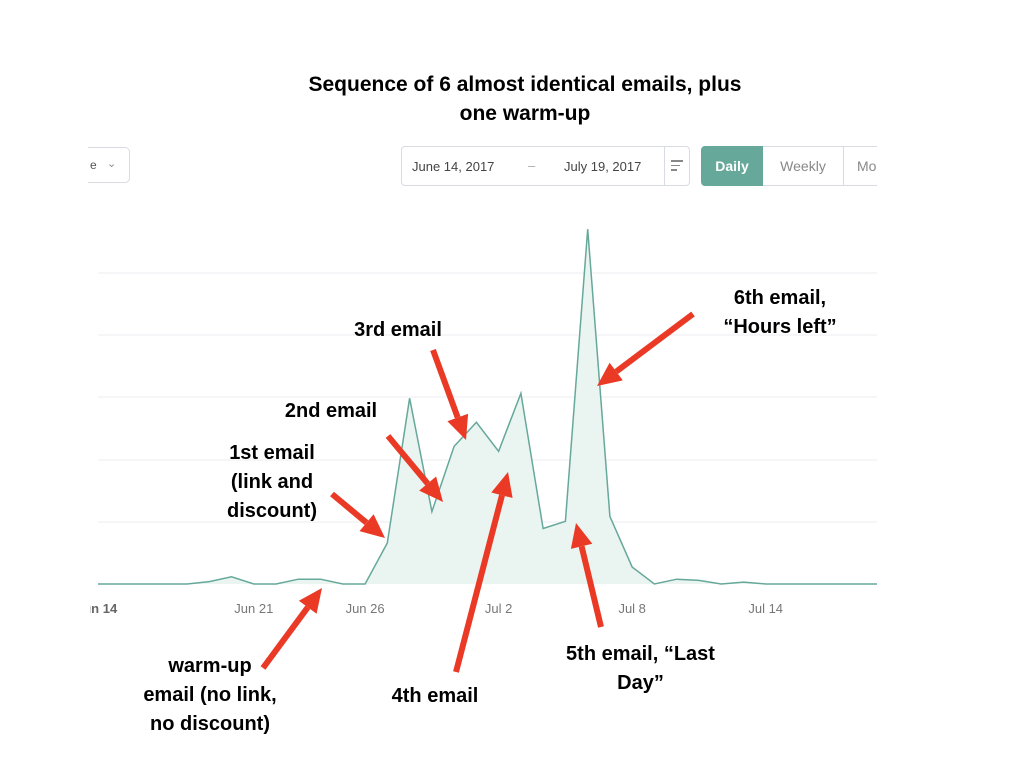 Image resolution: width=1024 pixels, height=768 pixels. I want to click on x-tick-label: Jun 21, so click(253, 608).